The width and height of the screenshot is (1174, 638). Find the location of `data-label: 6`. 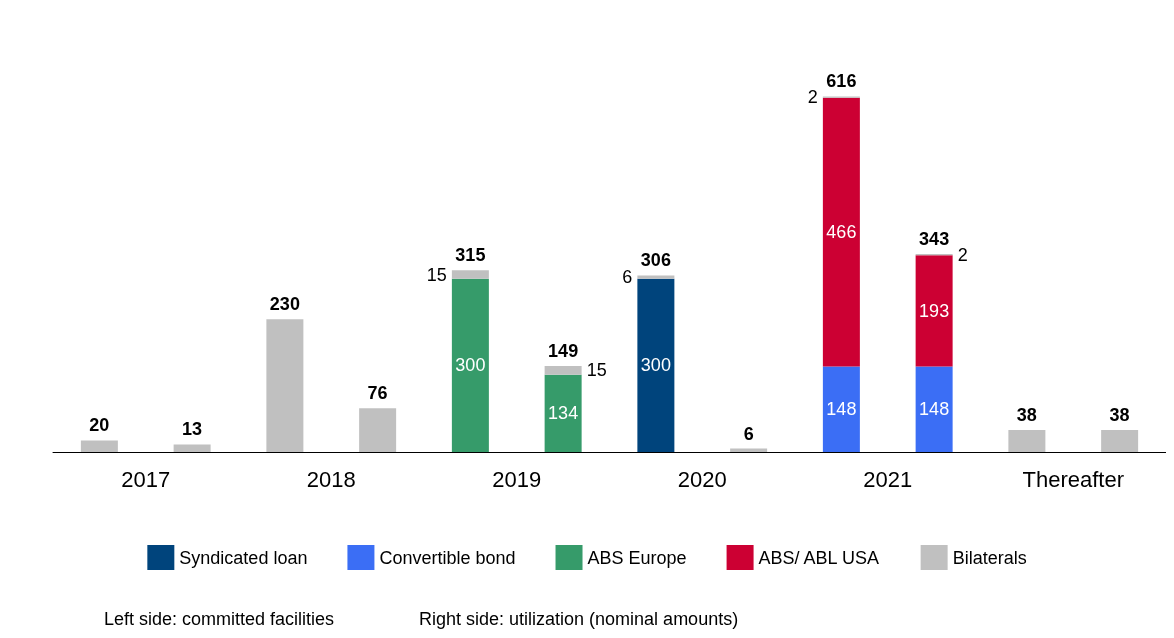

data-label: 6 is located at coordinates (627, 277).